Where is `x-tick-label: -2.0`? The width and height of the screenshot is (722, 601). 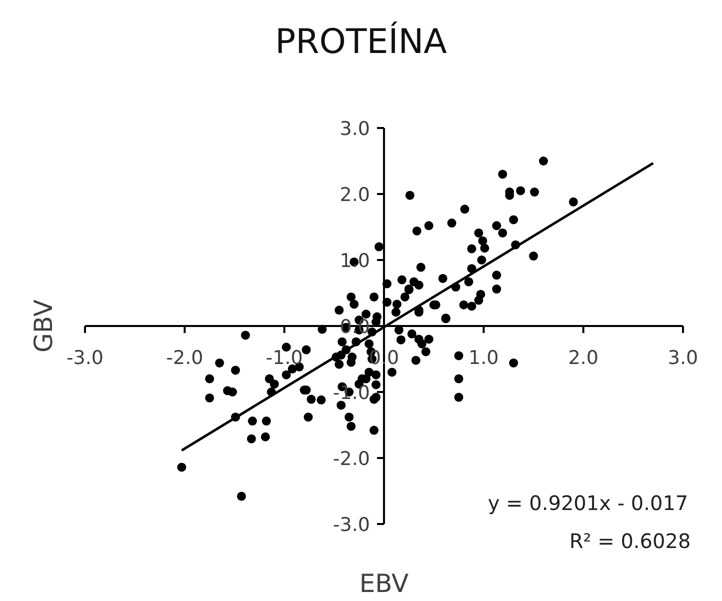 x-tick-label: -2.0 is located at coordinates (185, 358).